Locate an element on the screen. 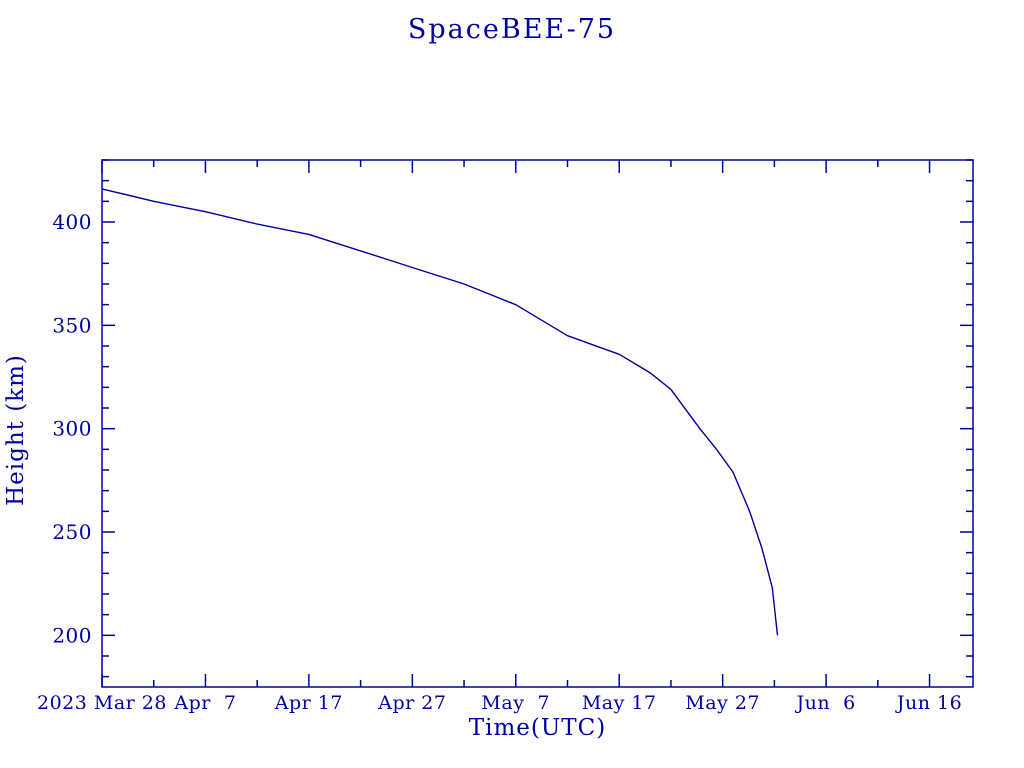 This screenshot has width=1024, height=768. y-tick-label: 350 is located at coordinates (72, 325).